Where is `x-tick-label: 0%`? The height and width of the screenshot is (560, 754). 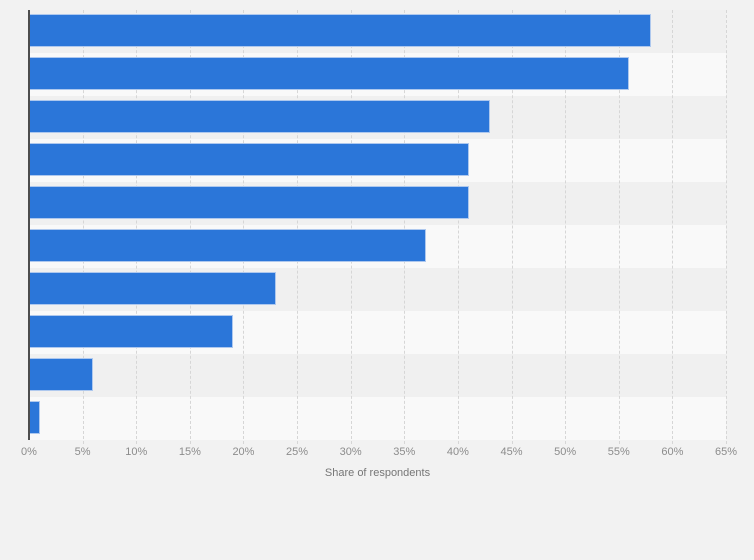 x-tick-label: 0% is located at coordinates (29, 452).